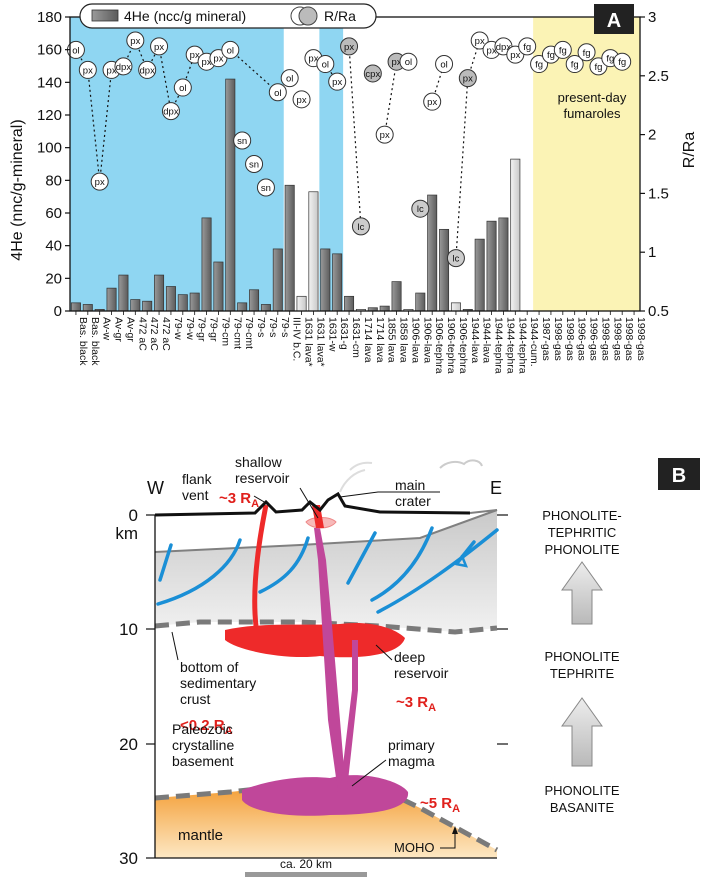 This screenshot has width=706, height=879. I want to click on ratio-point-38: fg, so click(527, 46).